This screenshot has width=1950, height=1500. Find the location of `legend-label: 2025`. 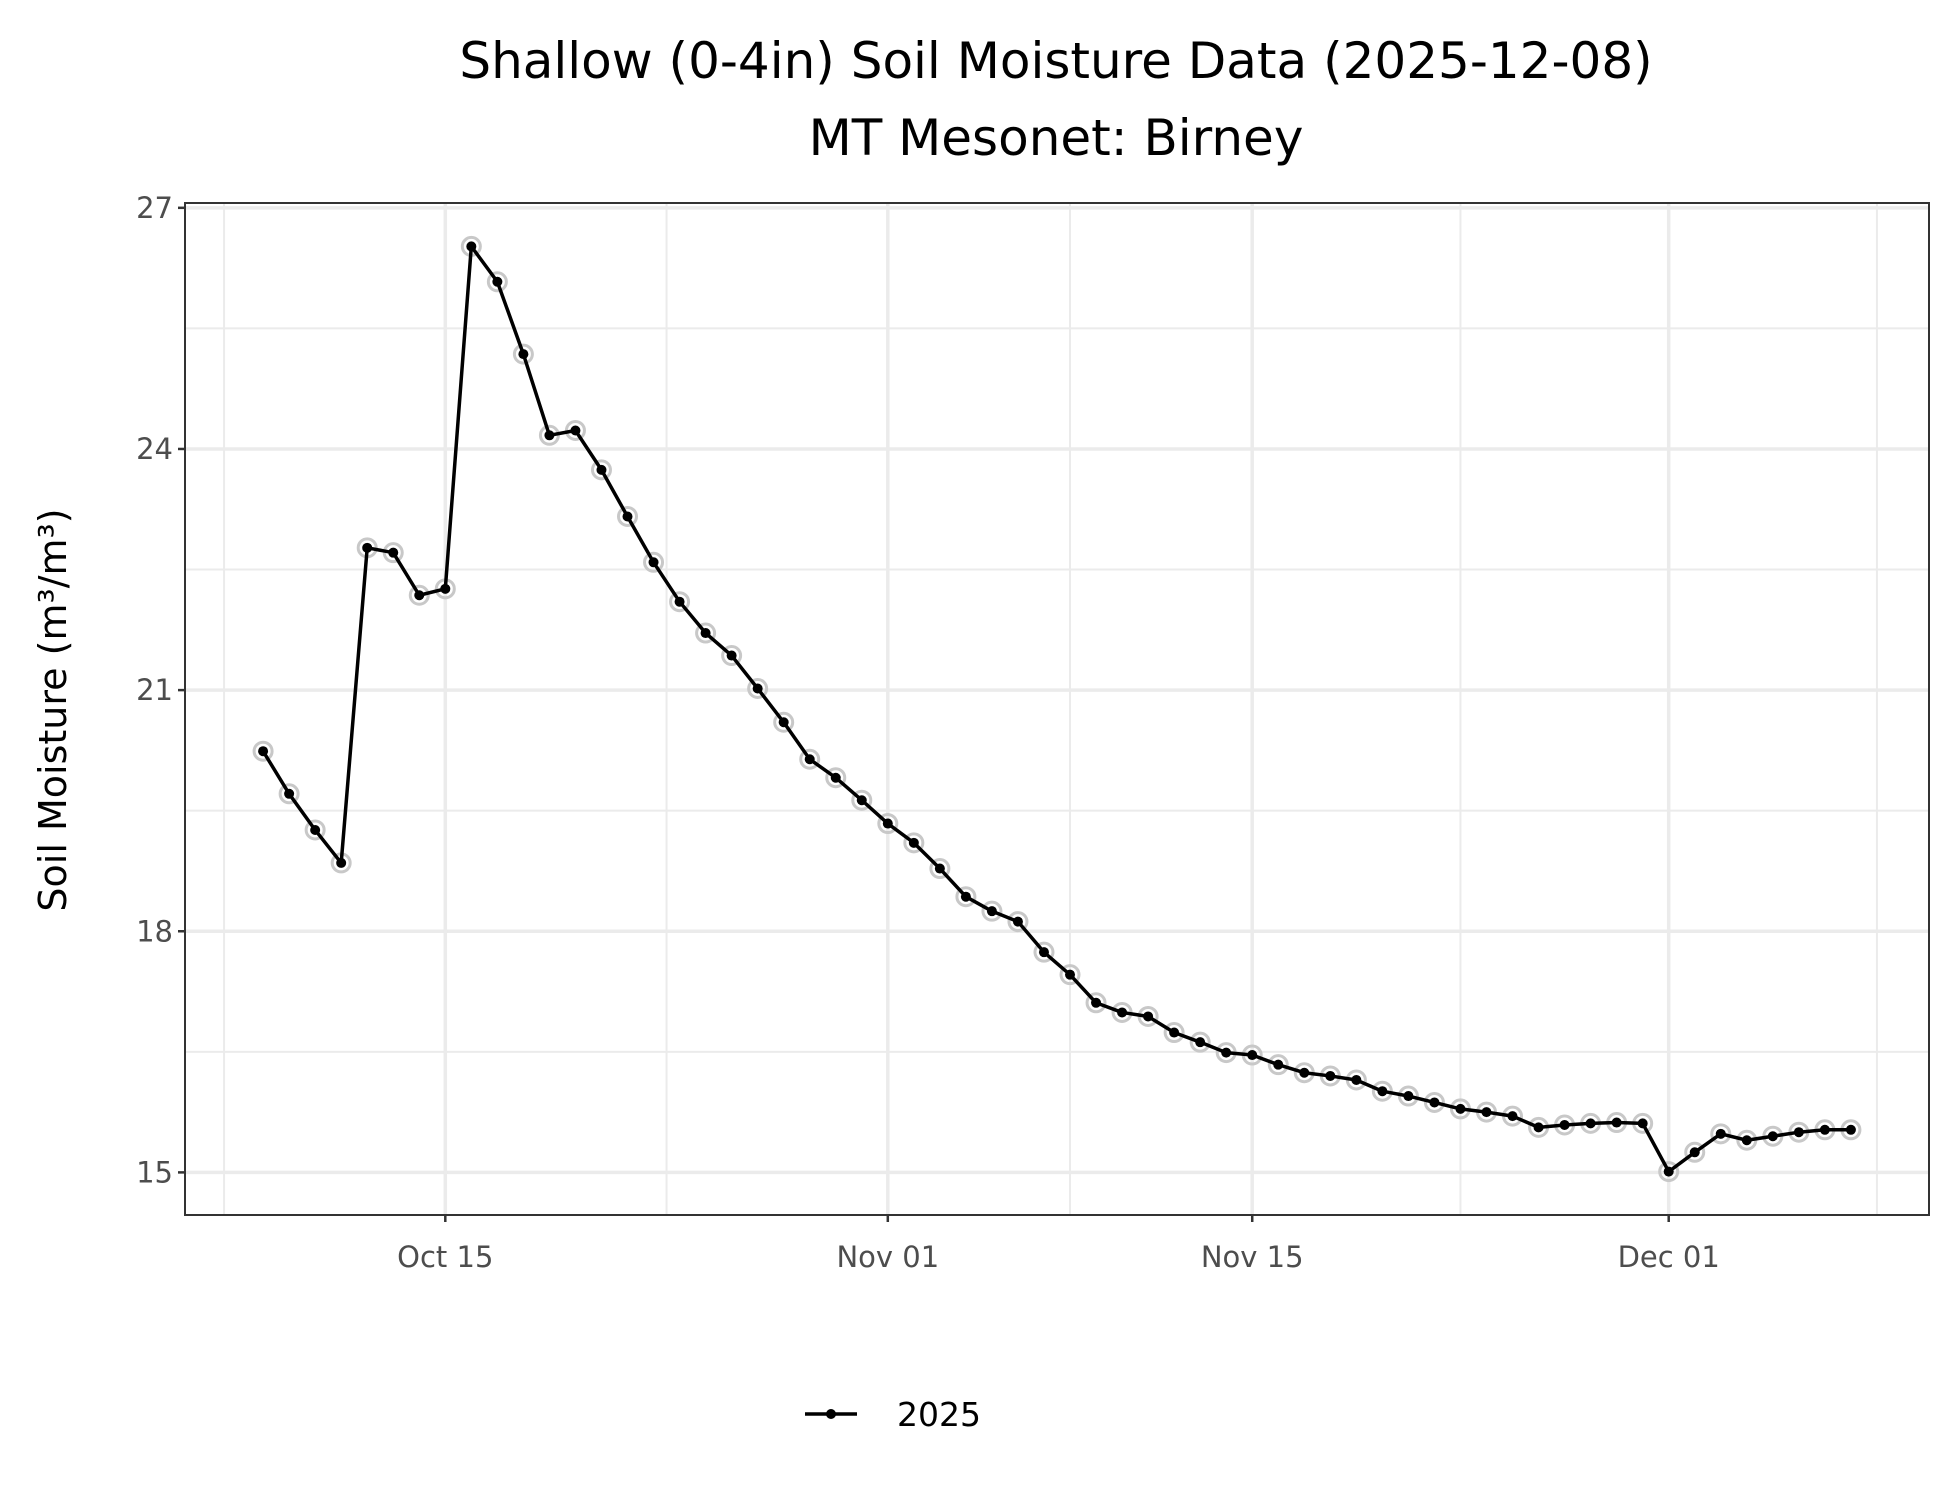

legend-label: 2025 is located at coordinates (939, 1414).